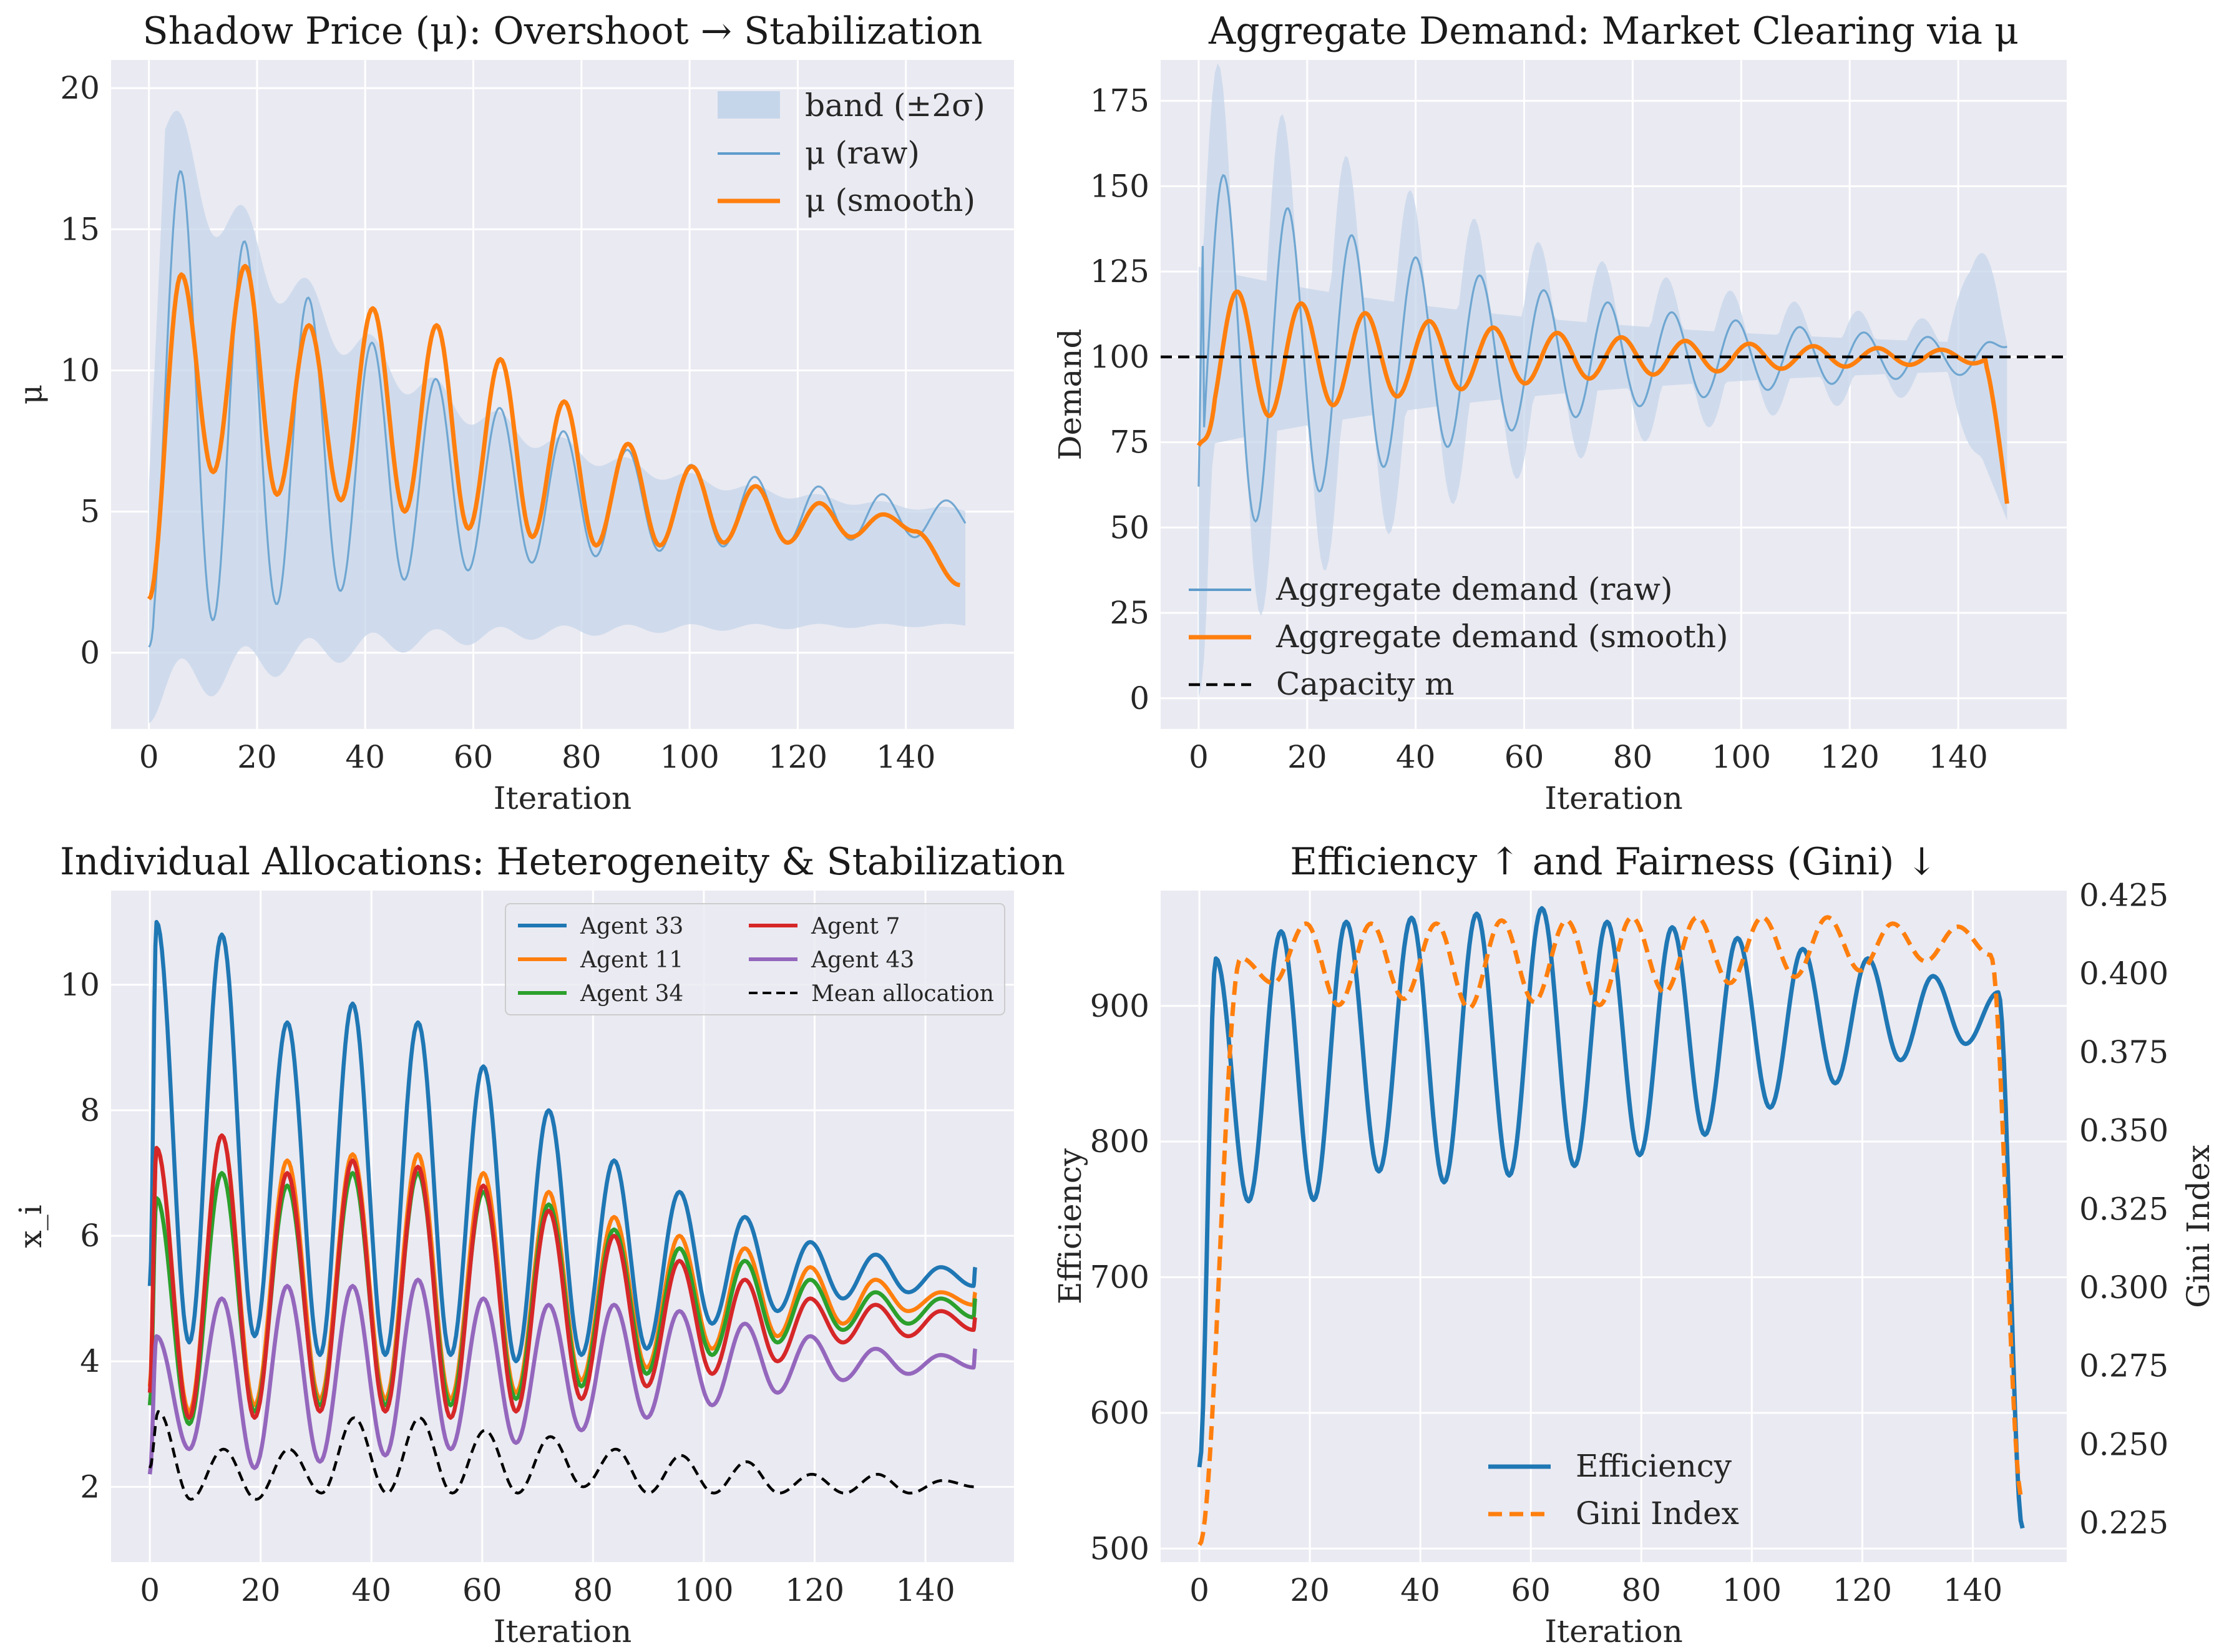 This screenshot has height=1652, width=2214. I want to click on y-tick-label: 175, so click(1119, 101).